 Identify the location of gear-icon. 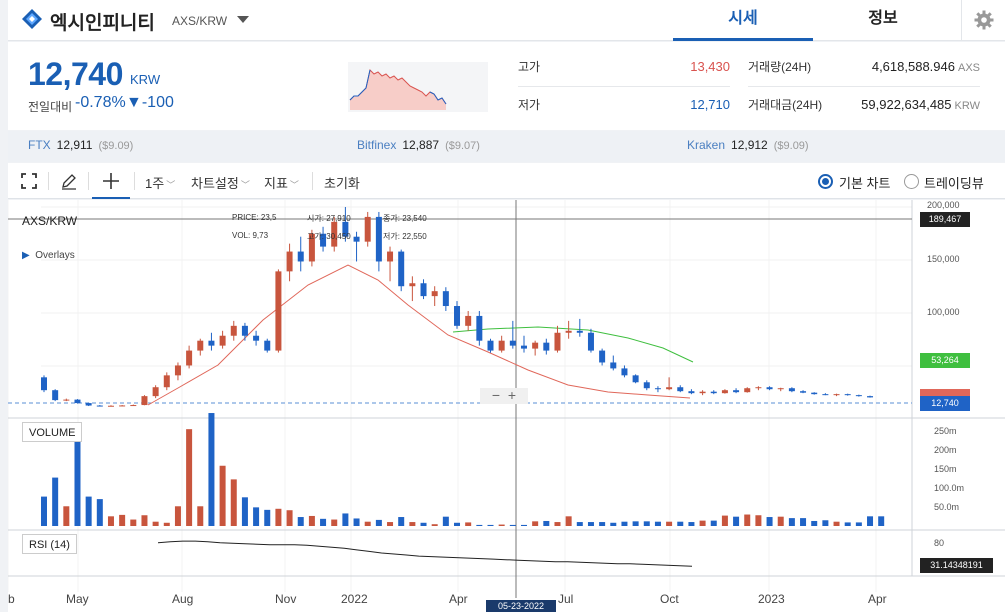
(984, 20).